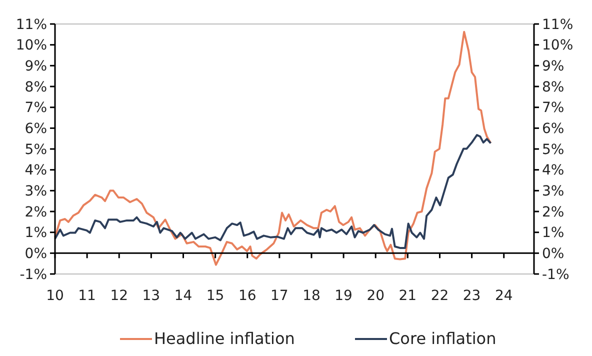 This screenshot has height=356, width=592. I want to click on y-tick-label: 0%, so click(35, 254).